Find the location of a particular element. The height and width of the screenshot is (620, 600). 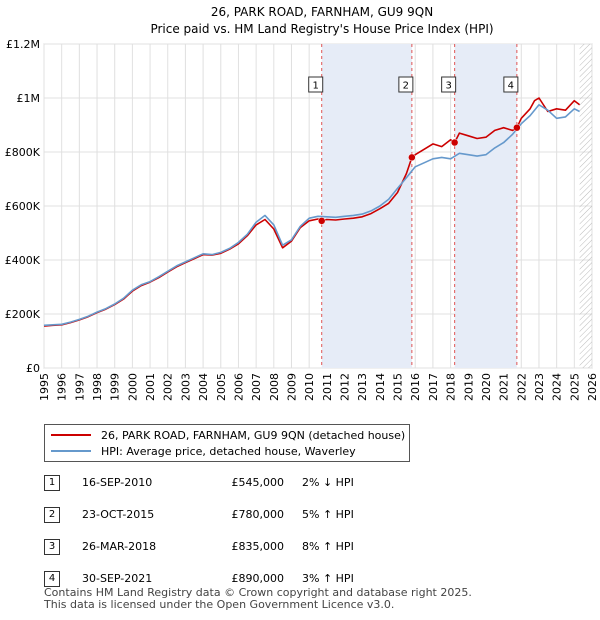

transaction-date: 16-SEP-2010 is located at coordinates (117, 482).